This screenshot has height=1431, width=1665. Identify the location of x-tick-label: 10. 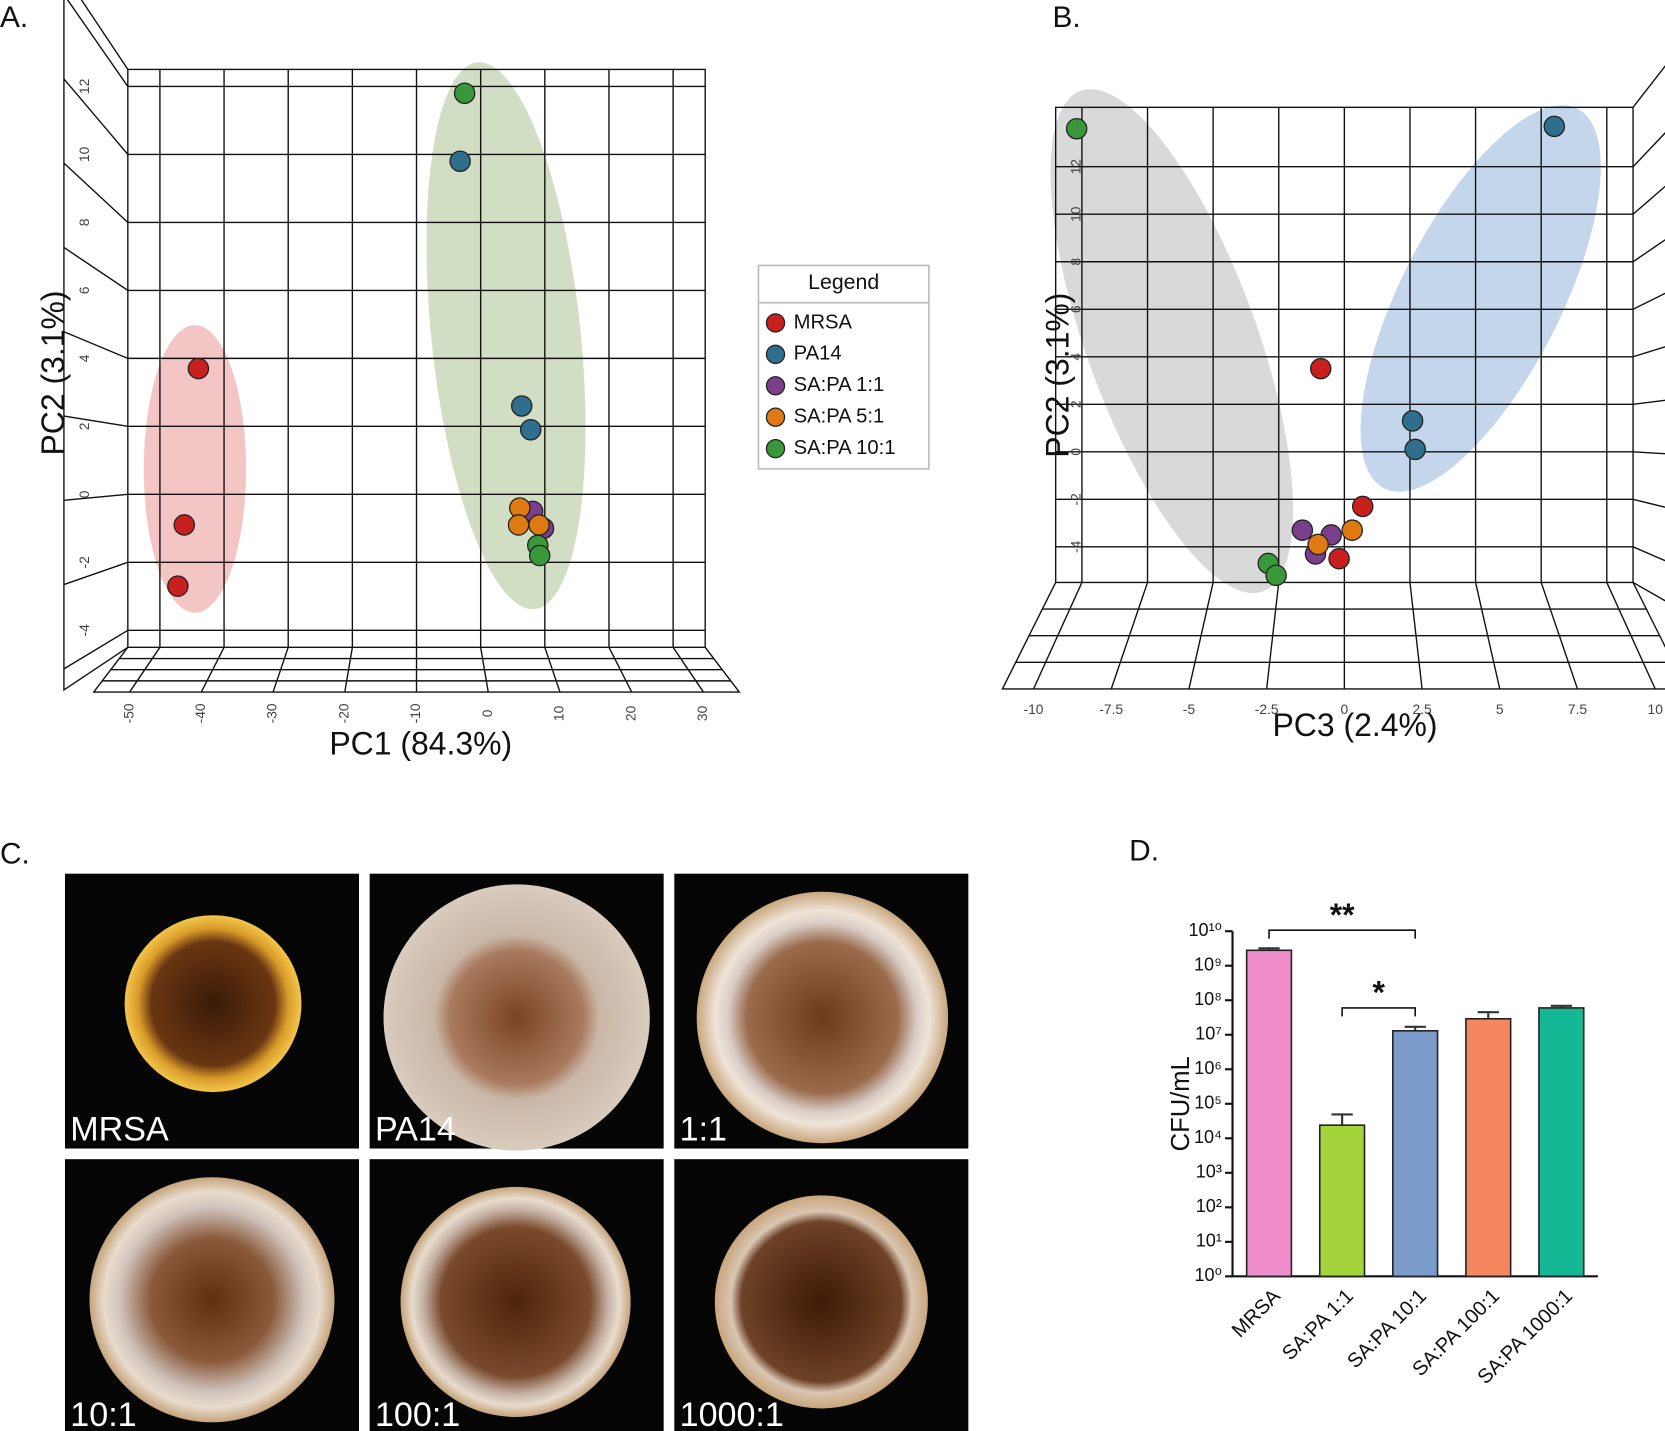
(559, 713).